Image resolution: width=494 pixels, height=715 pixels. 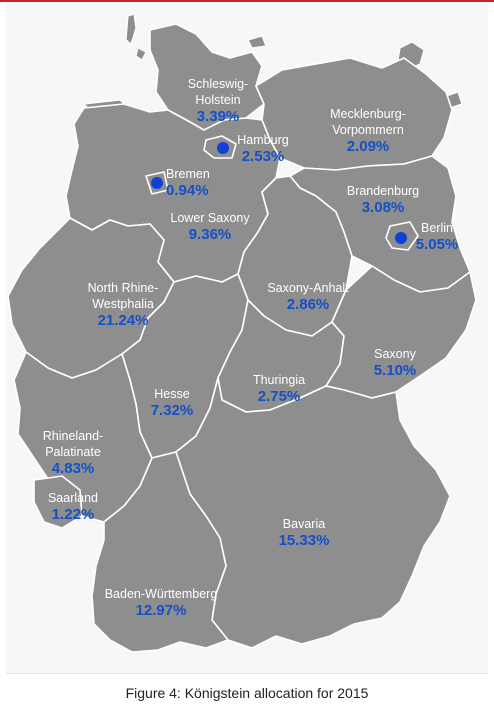 What do you see at coordinates (73, 498) in the screenshot?
I see `name-saarland: Saarland` at bounding box center [73, 498].